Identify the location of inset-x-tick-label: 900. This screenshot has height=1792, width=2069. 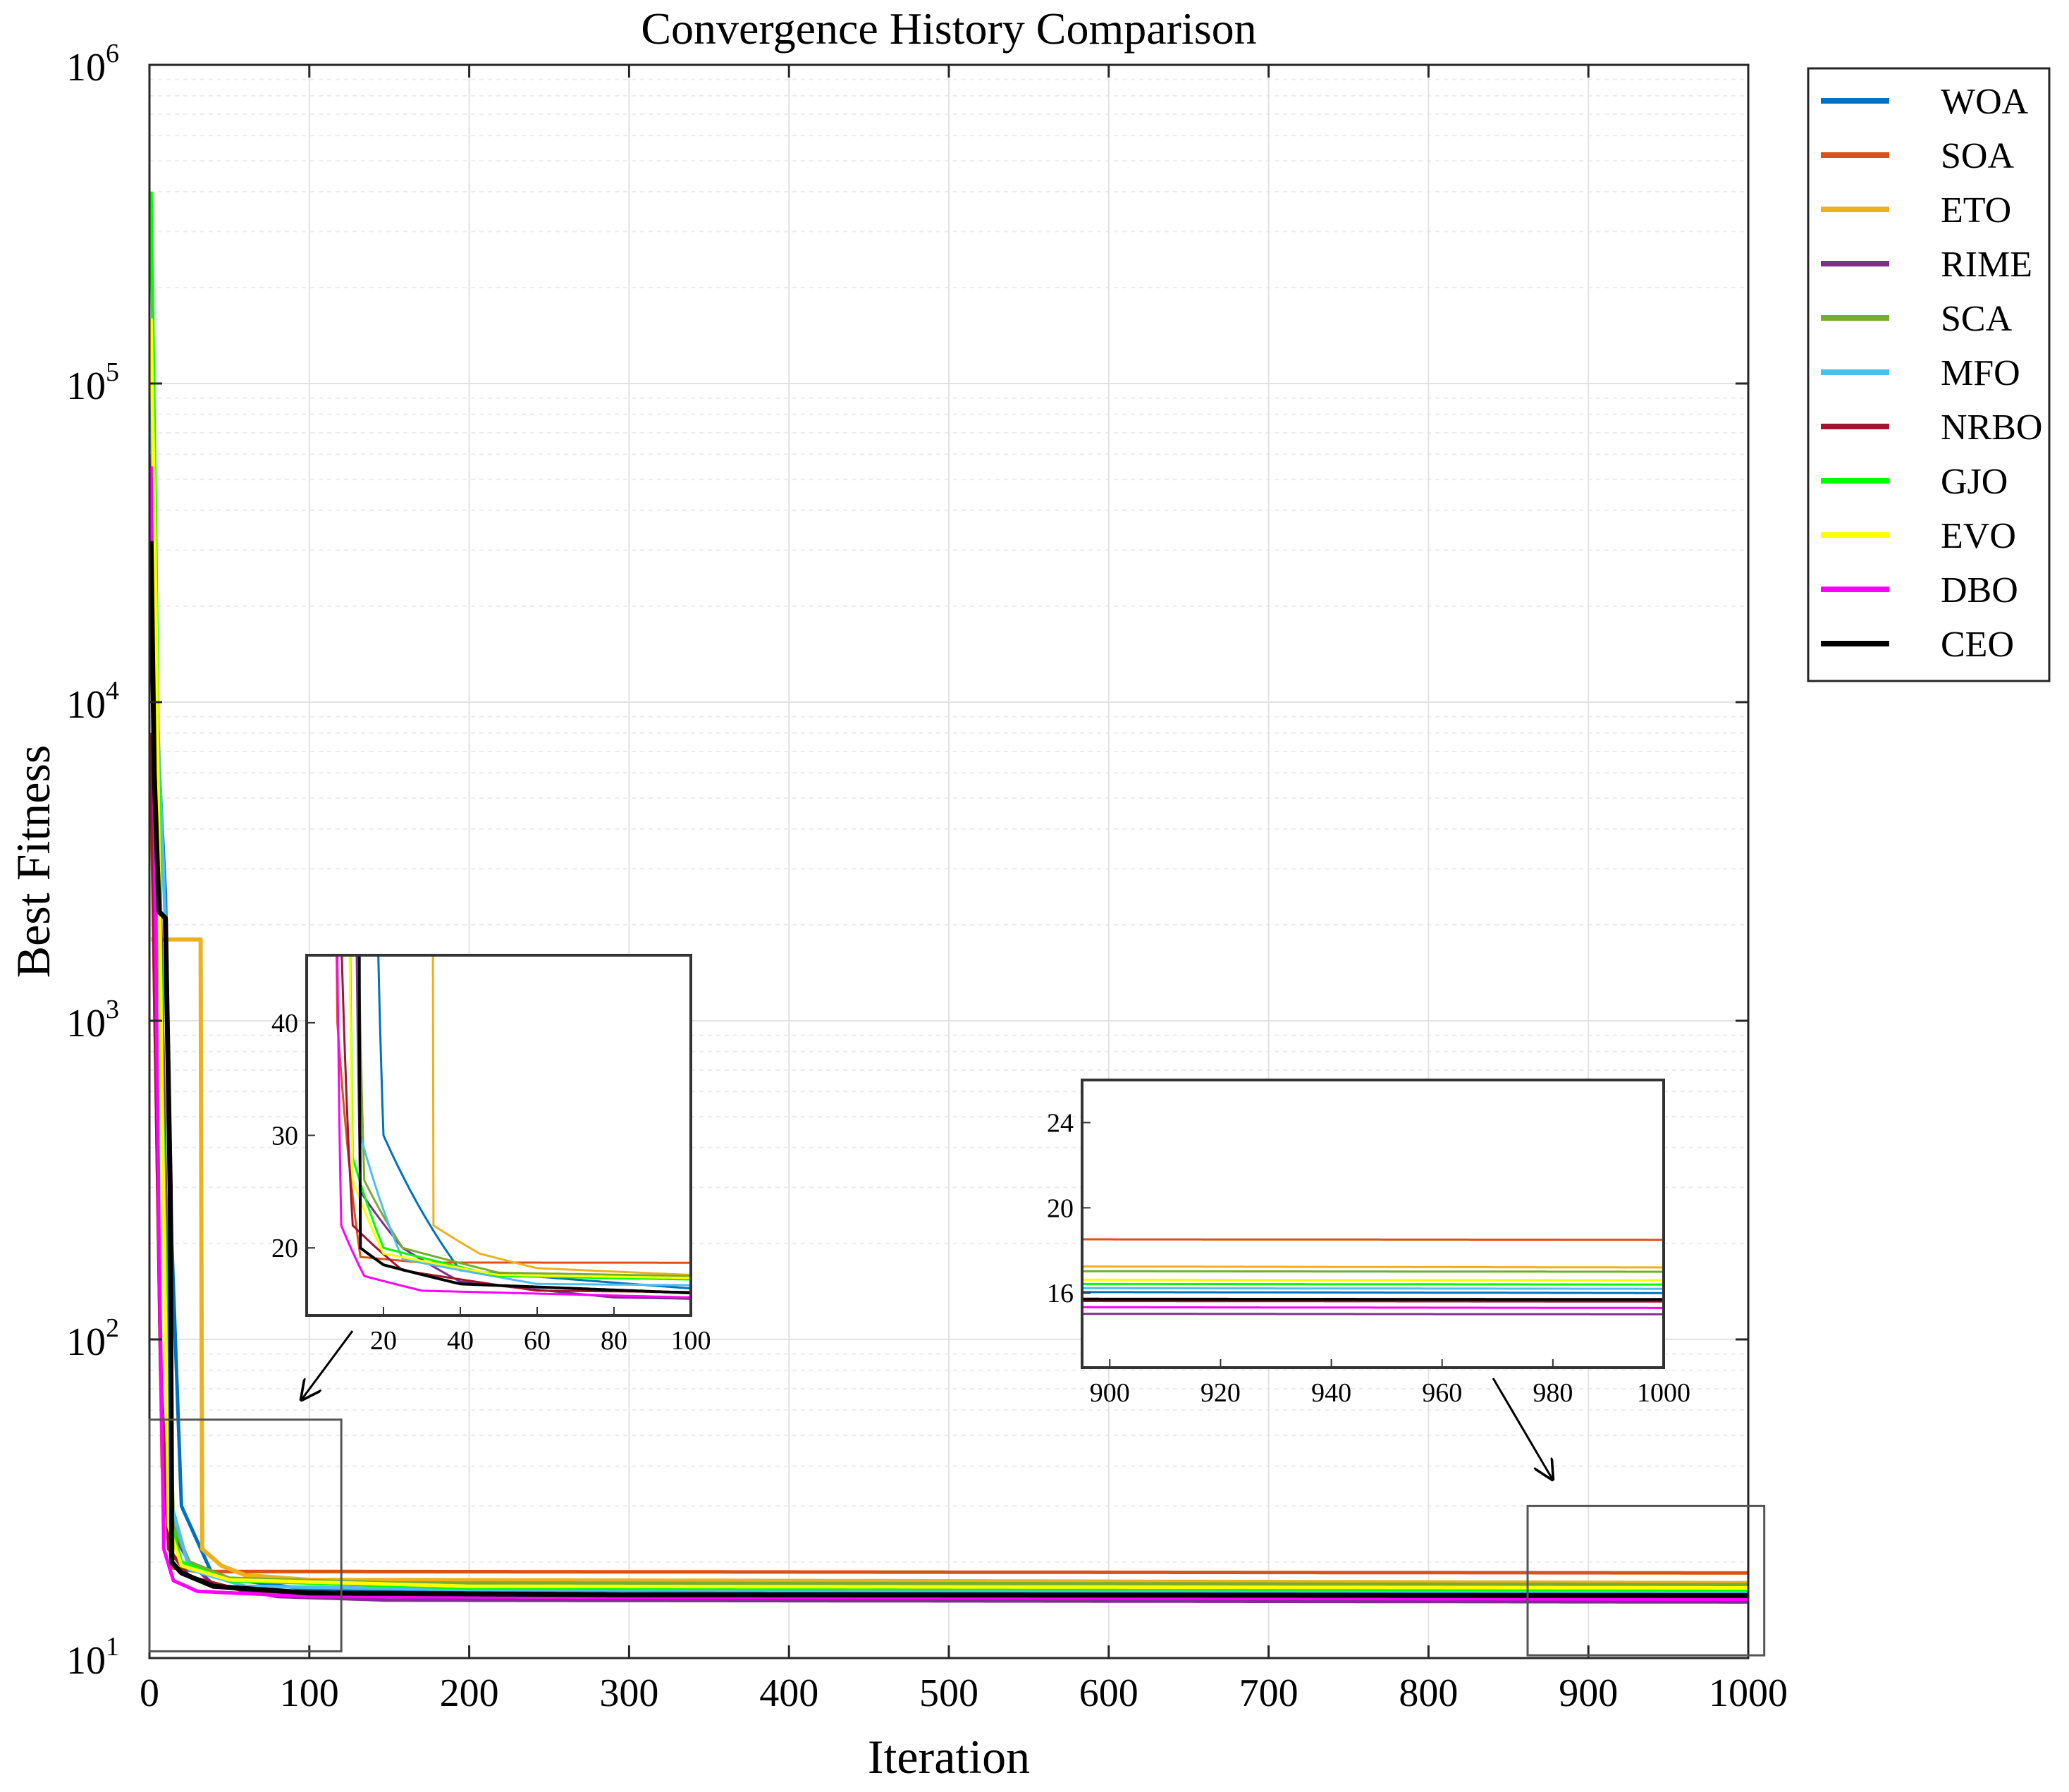
(1110, 1393).